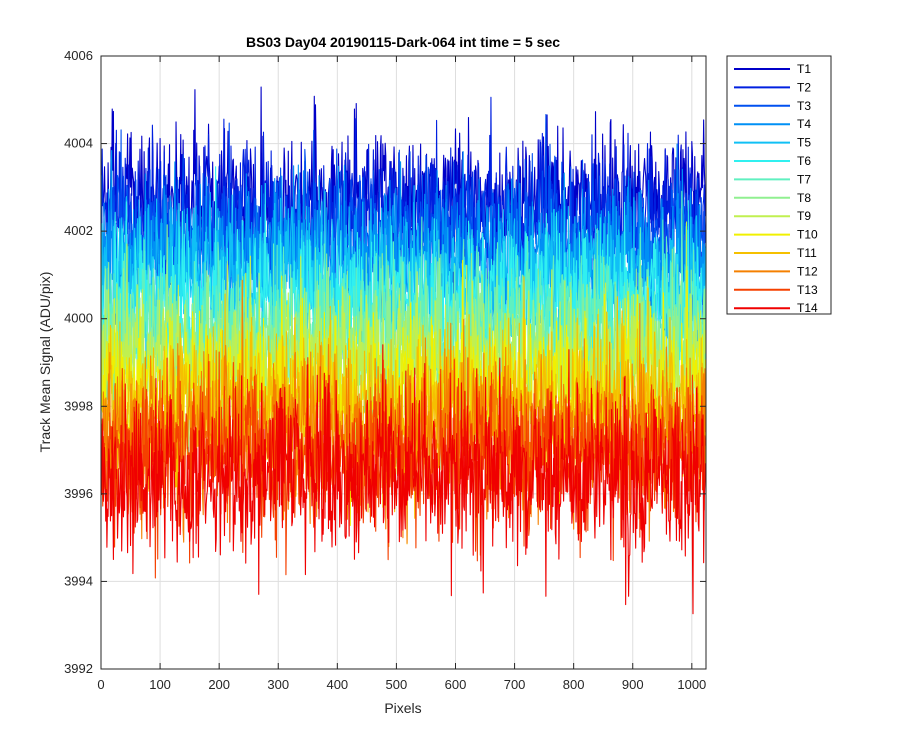 The height and width of the screenshot is (750, 900). Describe the element at coordinates (691, 684) in the screenshot. I see `x-tick-label: 1000` at that location.